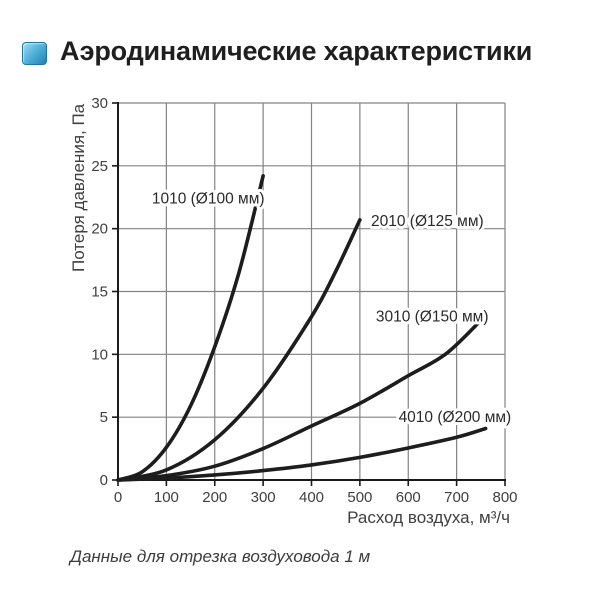 The image size is (600, 600). I want to click on page-header: Аэродинамические характеристики, so click(300, 40).